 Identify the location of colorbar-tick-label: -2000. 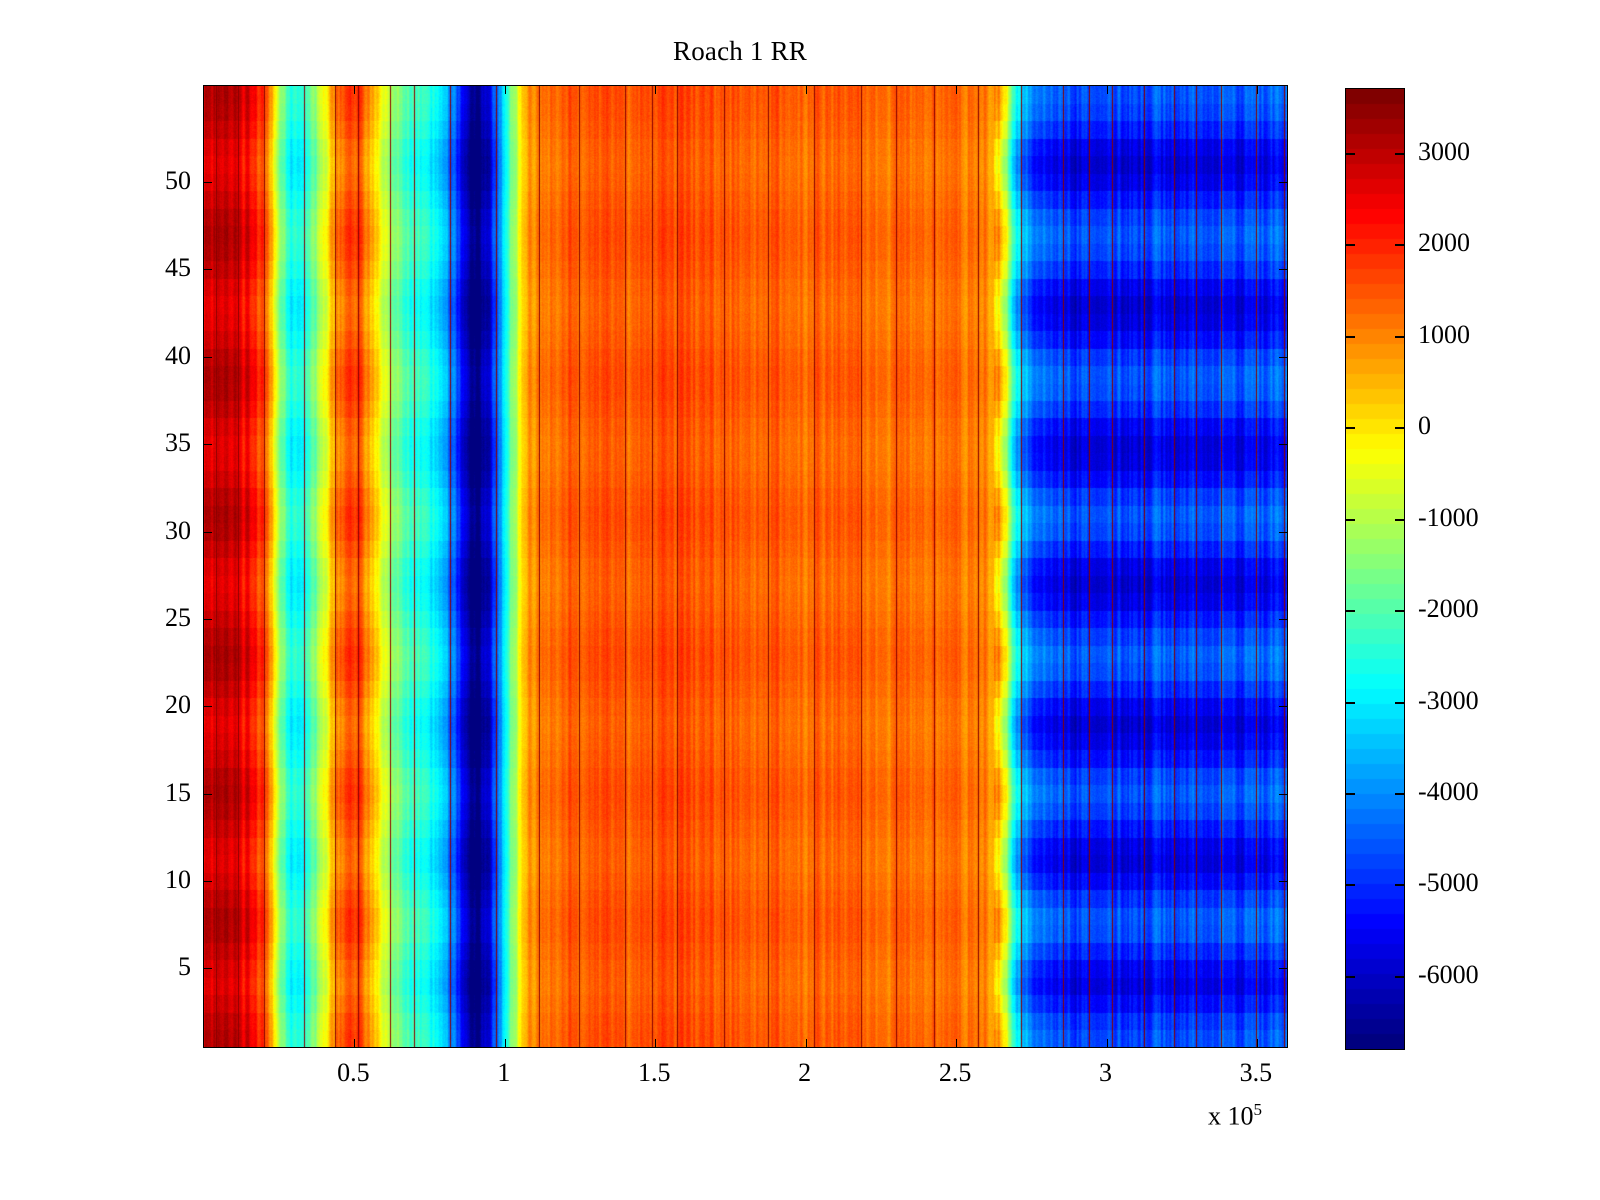
(1448, 609).